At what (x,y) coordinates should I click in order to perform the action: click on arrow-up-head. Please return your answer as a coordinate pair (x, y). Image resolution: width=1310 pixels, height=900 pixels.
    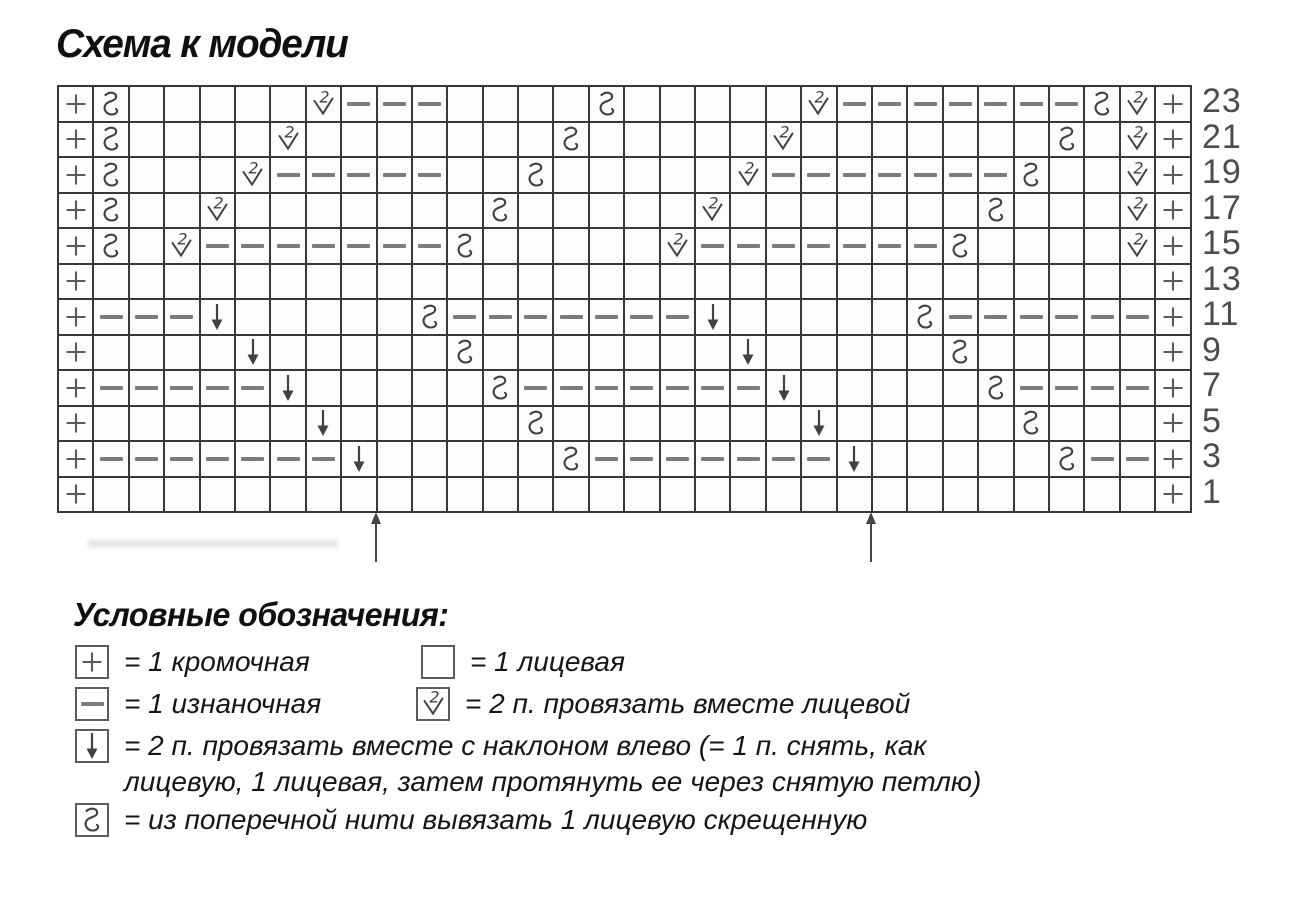
    Looking at the image, I should click on (375, 518).